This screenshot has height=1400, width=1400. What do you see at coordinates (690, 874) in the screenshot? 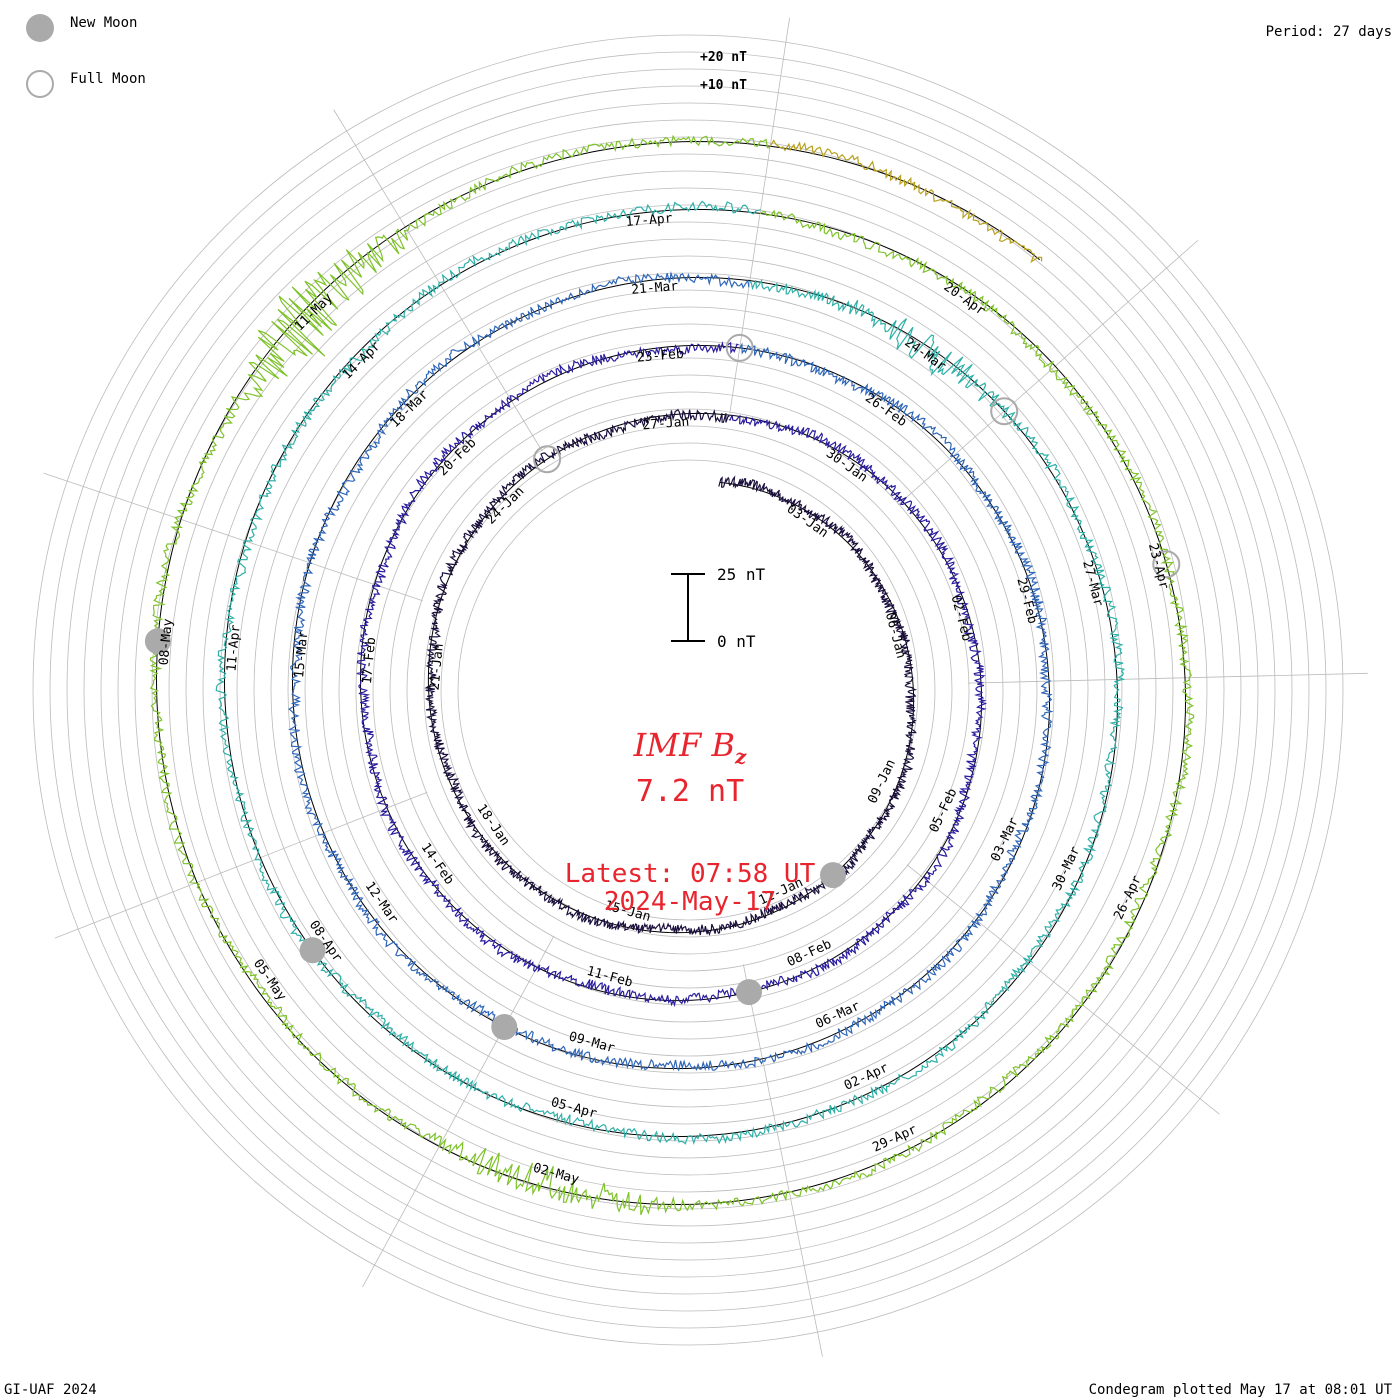
I see `latest-time: Latest: 07:58 UT` at bounding box center [690, 874].